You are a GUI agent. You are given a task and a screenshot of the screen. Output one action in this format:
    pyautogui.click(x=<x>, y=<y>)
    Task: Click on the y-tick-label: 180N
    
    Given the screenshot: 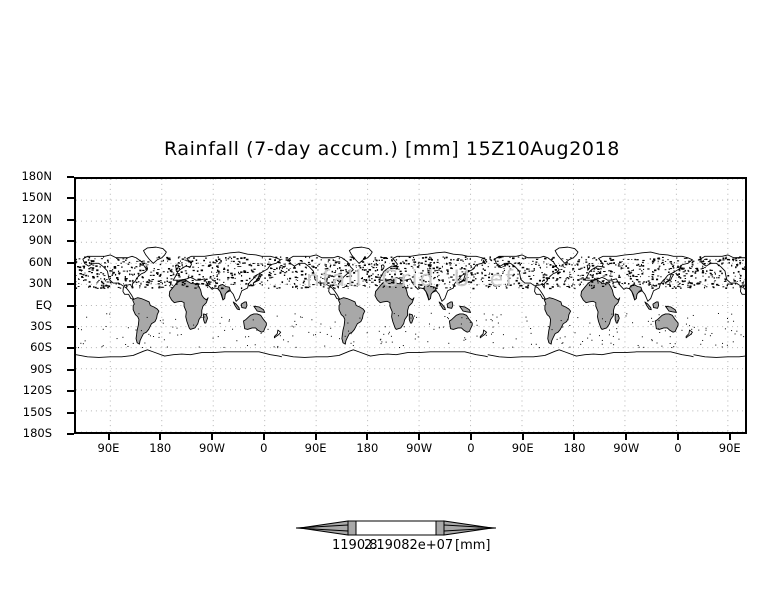 What is the action you would take?
    pyautogui.click(x=36, y=176)
    